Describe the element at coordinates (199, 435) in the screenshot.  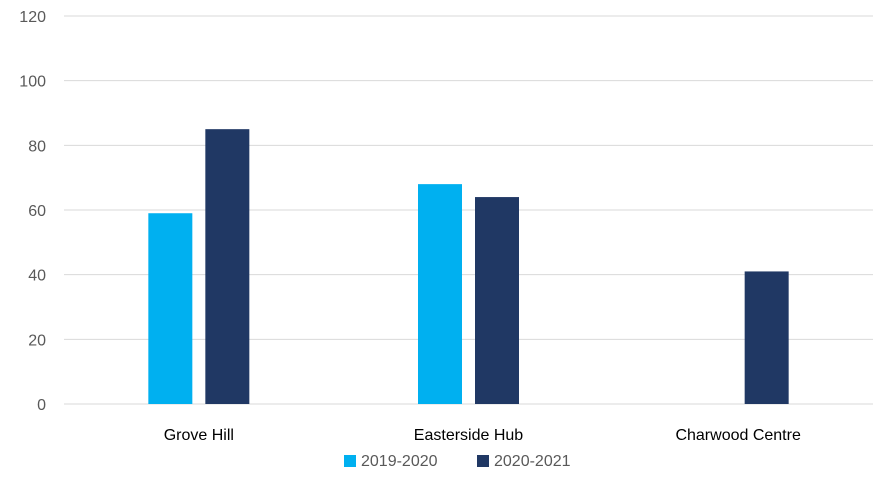
I see `x-tick-label: Grove Hill` at that location.